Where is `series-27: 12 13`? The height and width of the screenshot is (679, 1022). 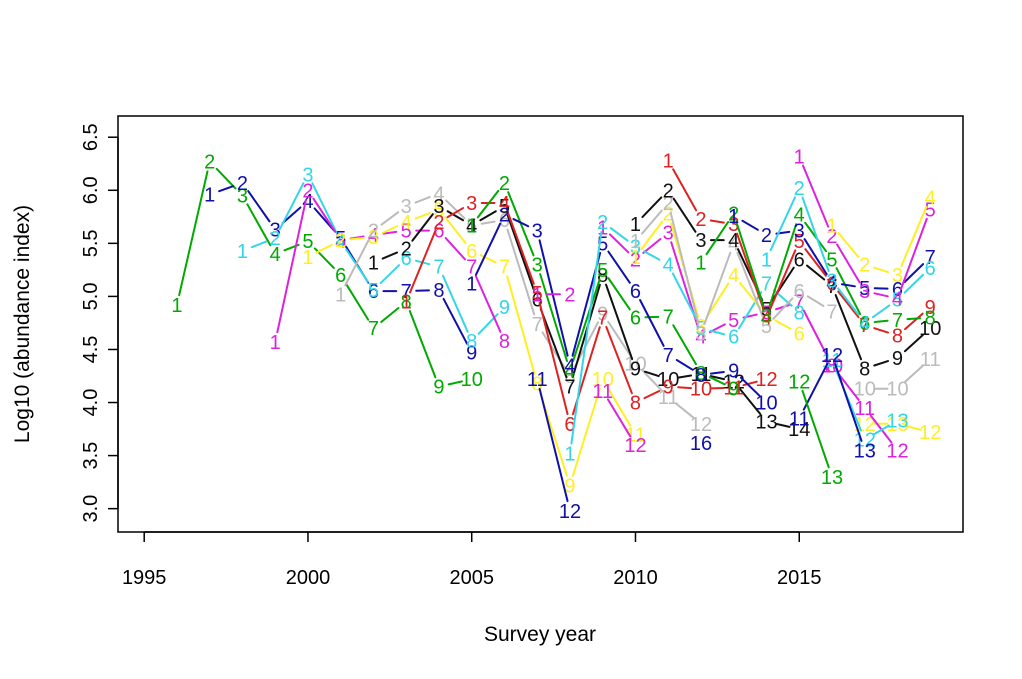 series-27: 12 13 is located at coordinates (815, 430).